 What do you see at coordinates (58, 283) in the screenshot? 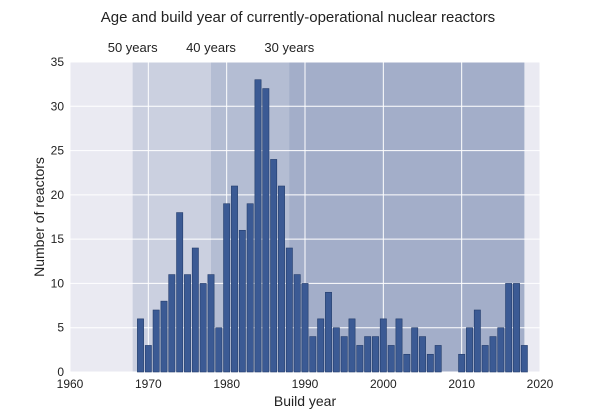
I see `y-tick-label: 10` at bounding box center [58, 283].